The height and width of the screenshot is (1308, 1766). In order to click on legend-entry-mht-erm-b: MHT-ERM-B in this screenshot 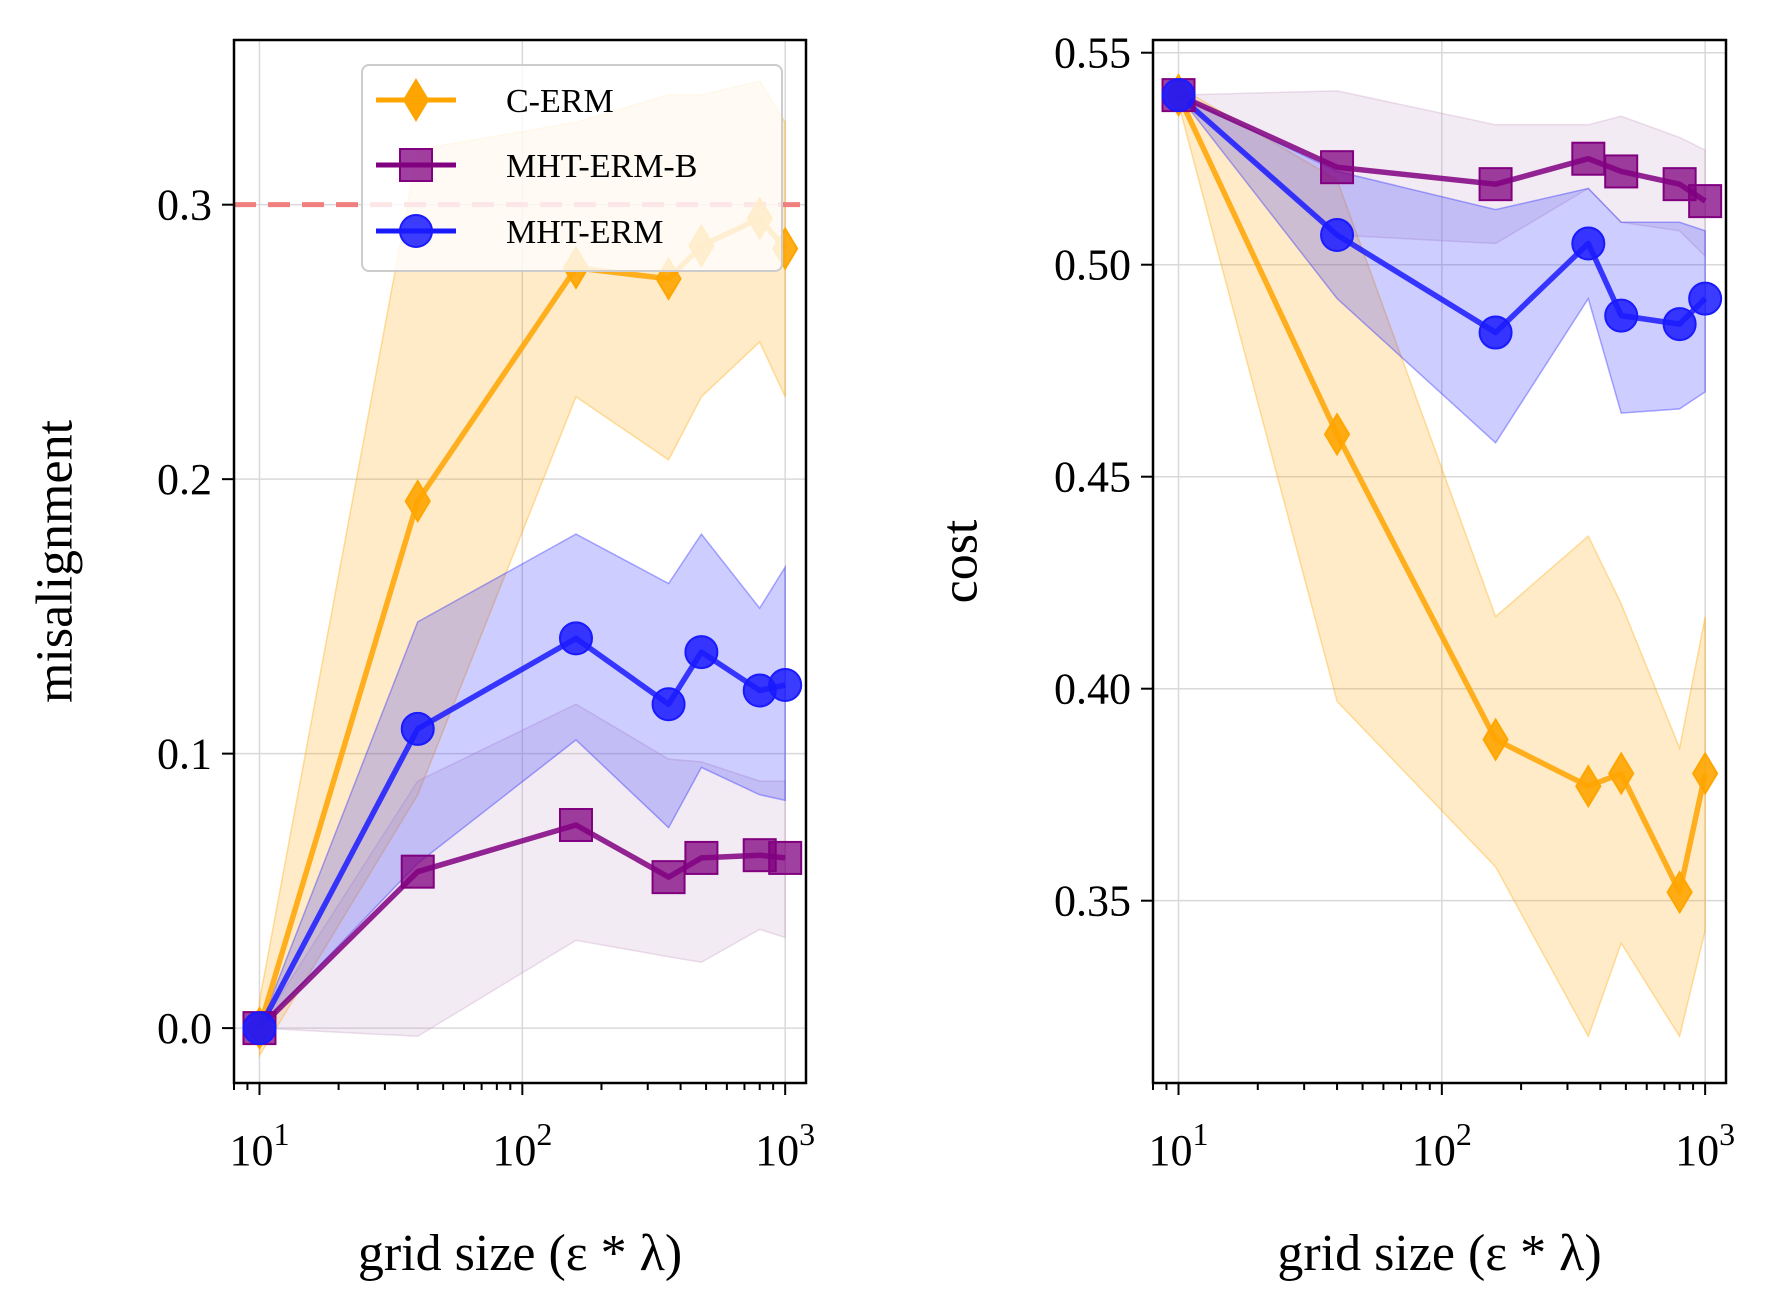, I will do `click(536, 166)`.